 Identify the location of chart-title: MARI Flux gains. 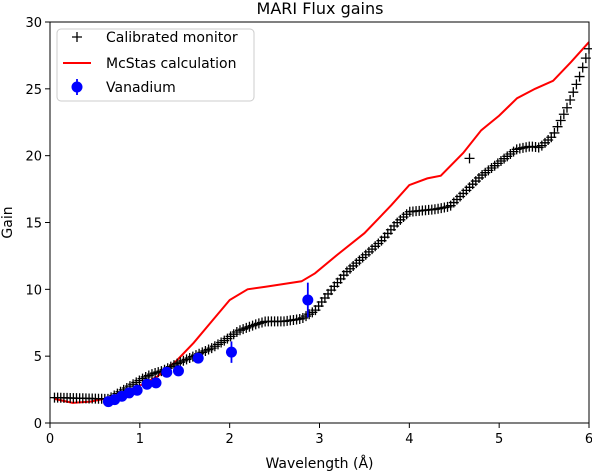
(320, 9).